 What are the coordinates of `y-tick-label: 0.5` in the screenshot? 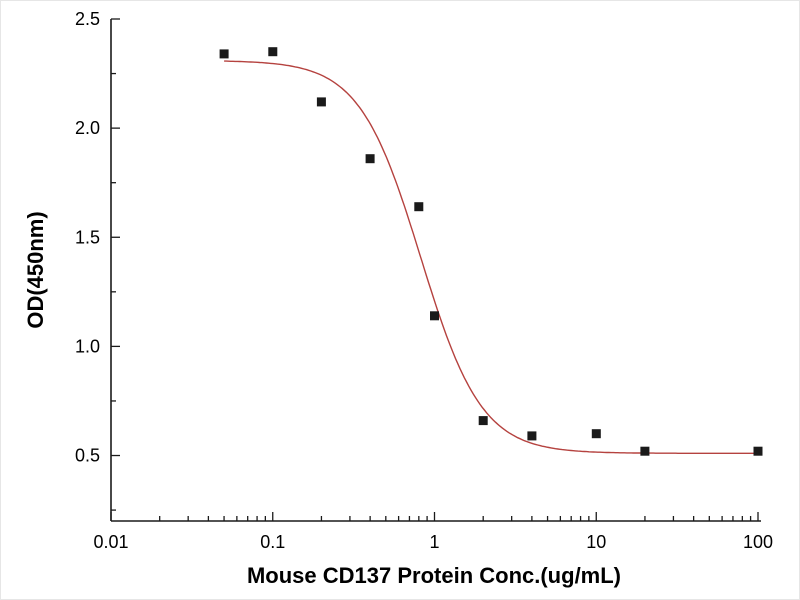 It's located at (87, 456).